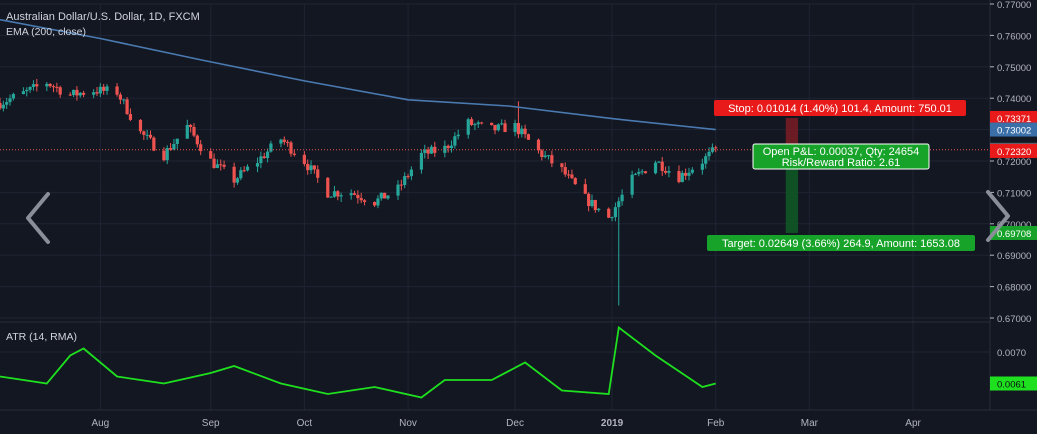  Describe the element at coordinates (100, 423) in the screenshot. I see `time-tick-label: Aug` at that location.